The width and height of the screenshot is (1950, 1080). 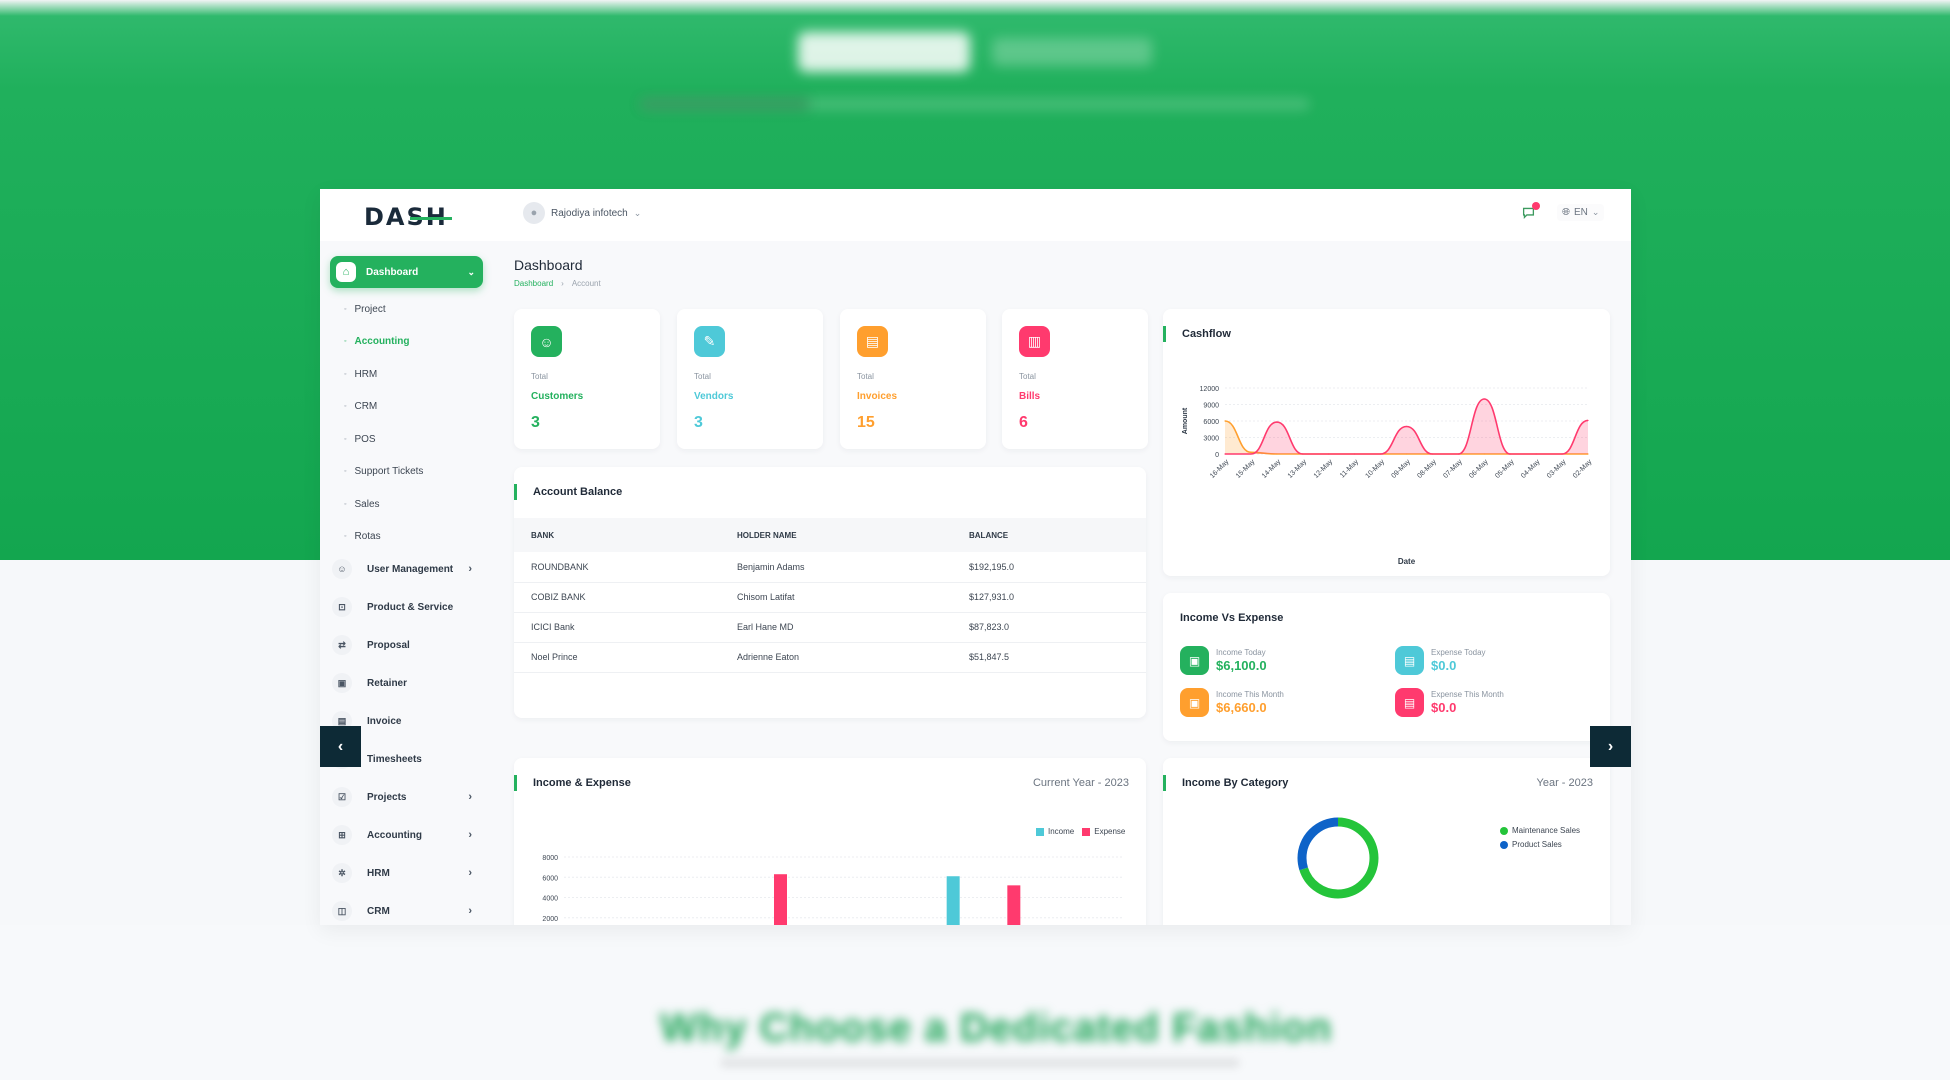 I want to click on user-name: Rajodiya infotech, so click(x=589, y=213).